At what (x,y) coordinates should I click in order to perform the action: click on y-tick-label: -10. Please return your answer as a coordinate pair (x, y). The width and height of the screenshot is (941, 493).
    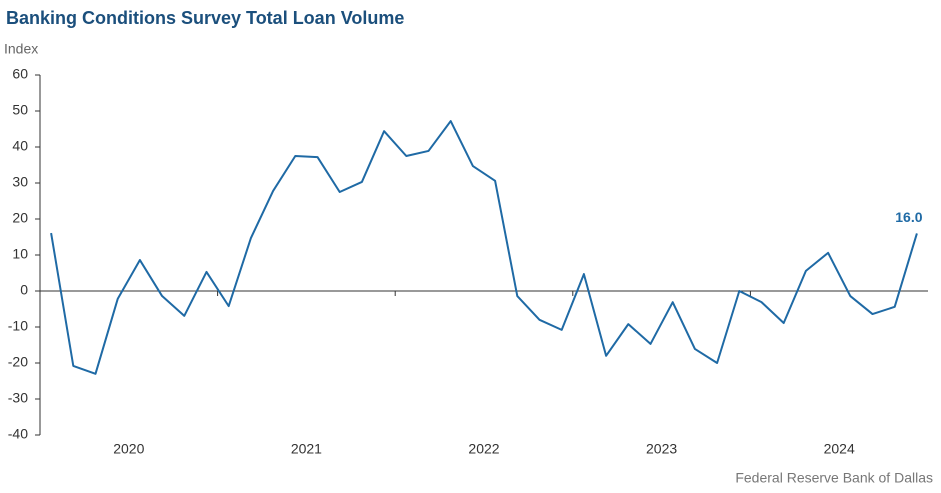
    Looking at the image, I should click on (18, 326).